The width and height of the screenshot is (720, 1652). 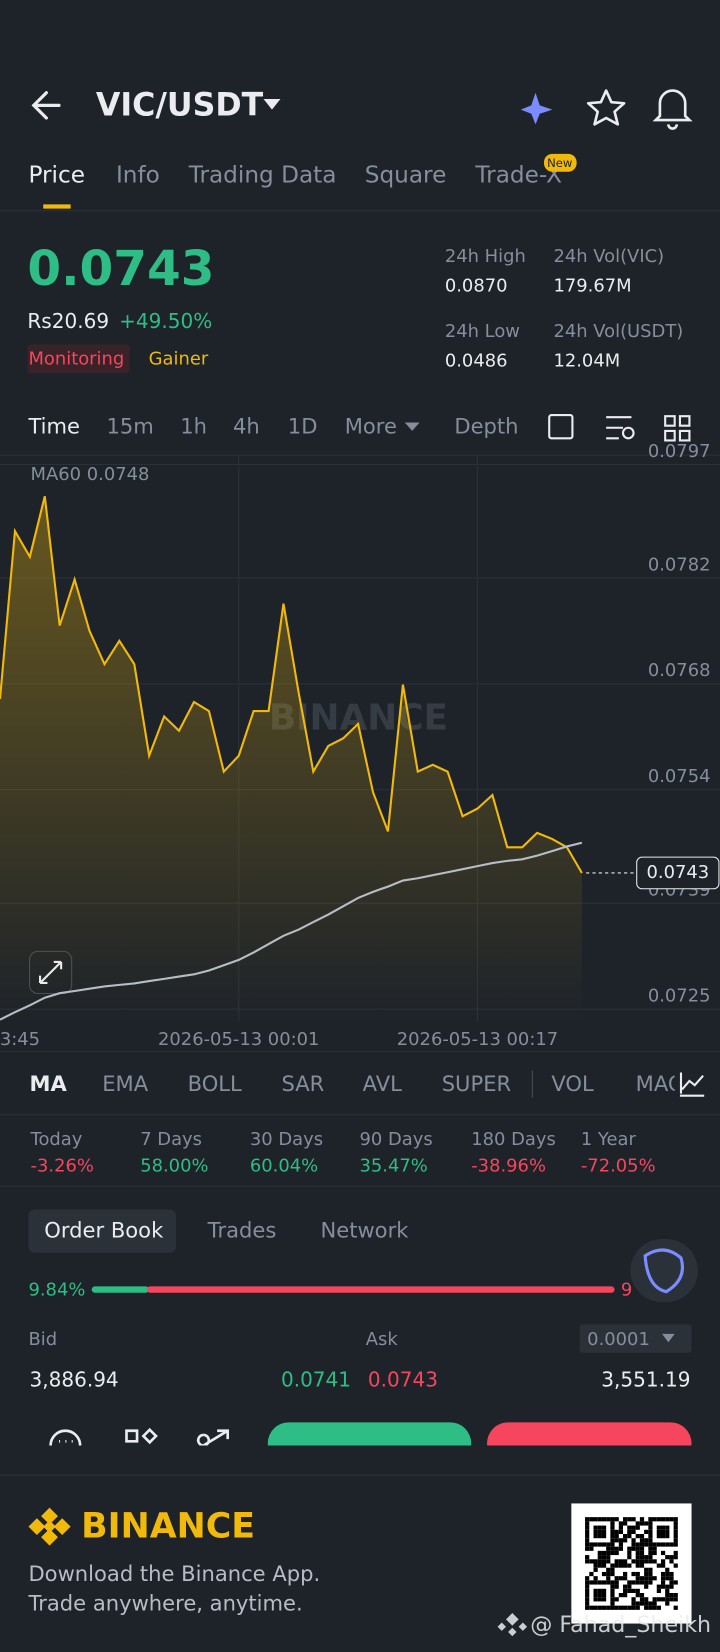 What do you see at coordinates (46, 105) in the screenshot?
I see `back-button` at bounding box center [46, 105].